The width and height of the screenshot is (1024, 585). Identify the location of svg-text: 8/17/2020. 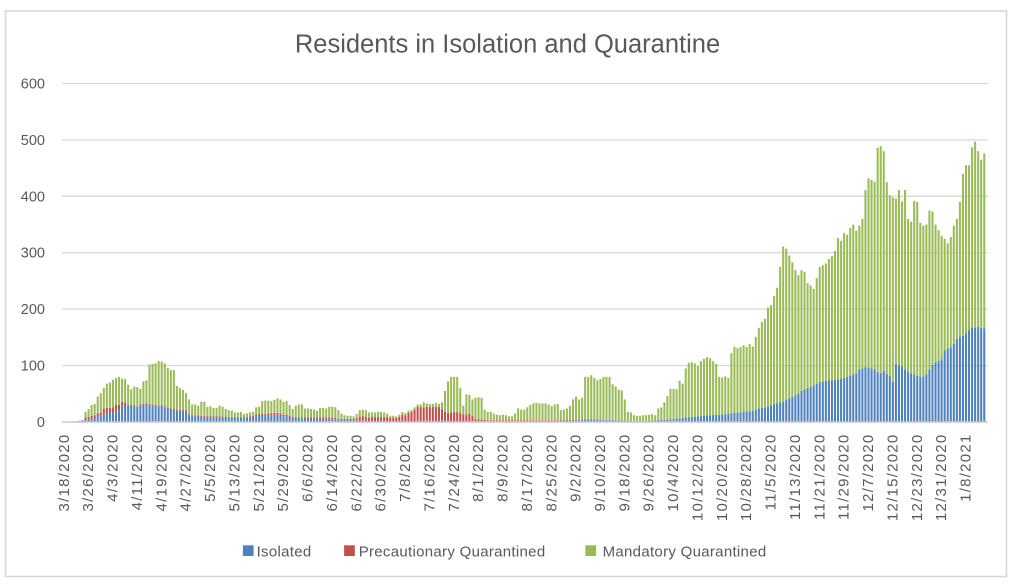
(527, 473).